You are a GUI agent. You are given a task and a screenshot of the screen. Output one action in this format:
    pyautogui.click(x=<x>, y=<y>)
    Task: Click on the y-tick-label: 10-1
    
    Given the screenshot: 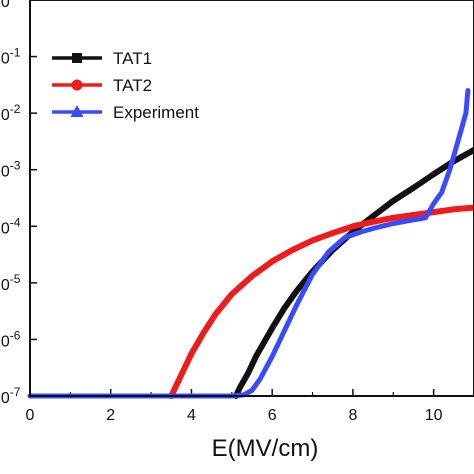 What is the action you would take?
    pyautogui.click(x=10, y=57)
    